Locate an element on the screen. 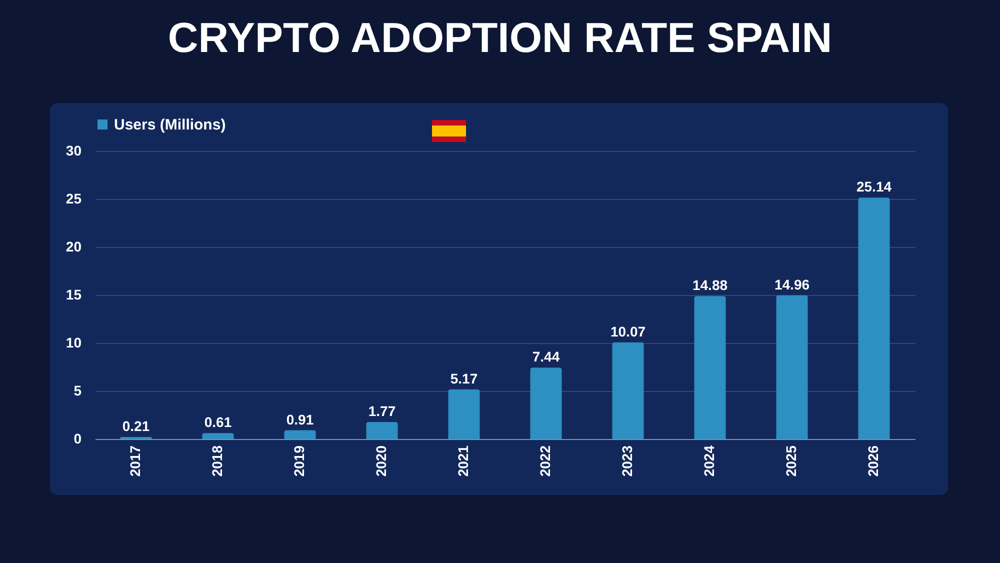 The width and height of the screenshot is (1000, 563). x-tick-label: 2022 is located at coordinates (545, 461).